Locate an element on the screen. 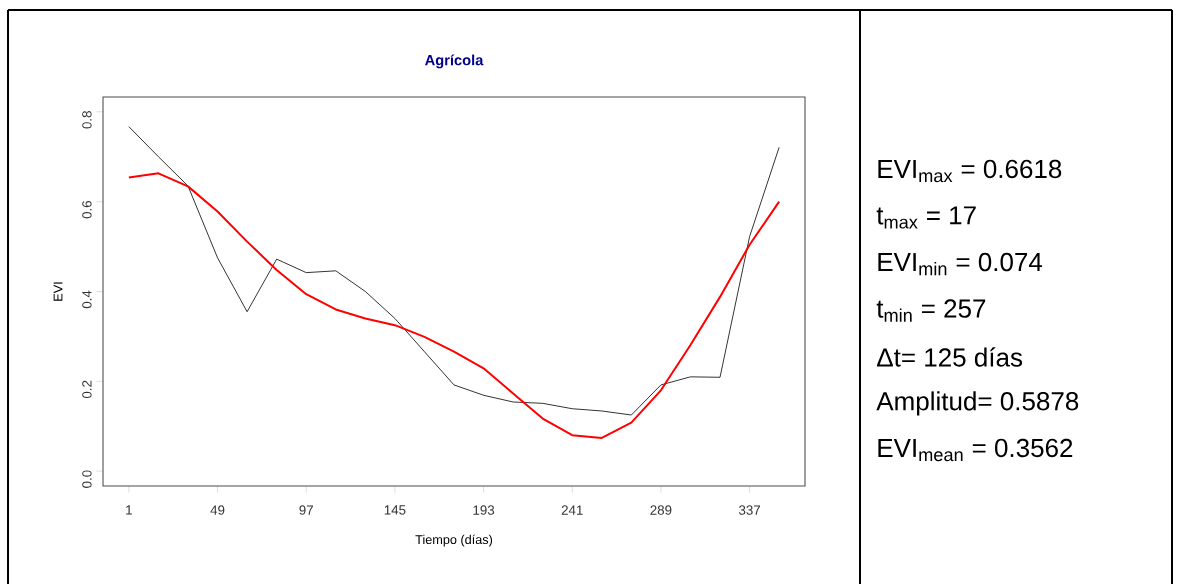 The height and width of the screenshot is (585, 1181). y-tick-label: 0.0 is located at coordinates (87, 479).